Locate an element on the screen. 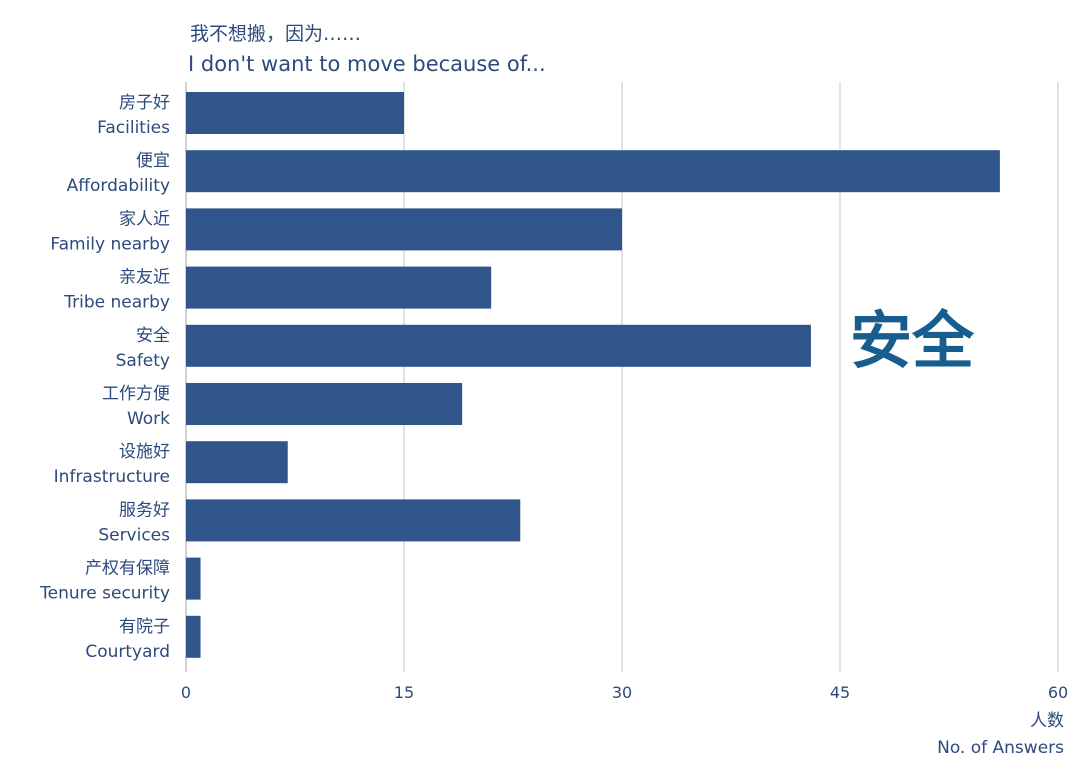 The height and width of the screenshot is (766, 1080). bar-facilities is located at coordinates (295, 113).